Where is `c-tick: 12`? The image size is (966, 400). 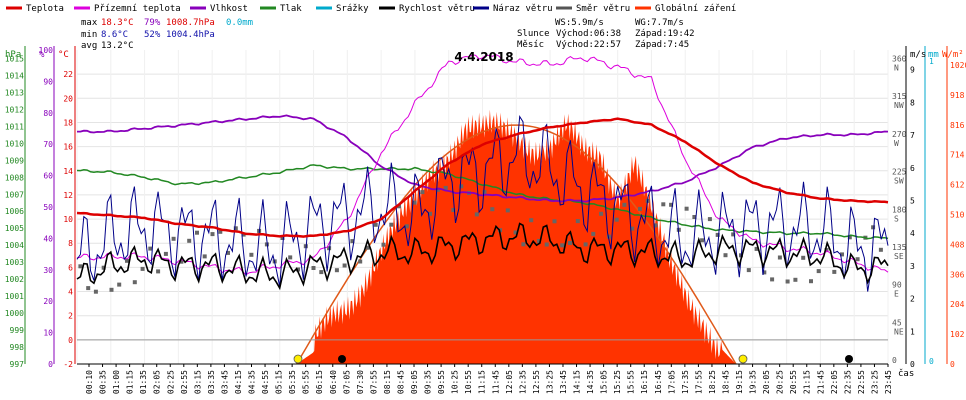 c-tick: 12 is located at coordinates (68, 195).